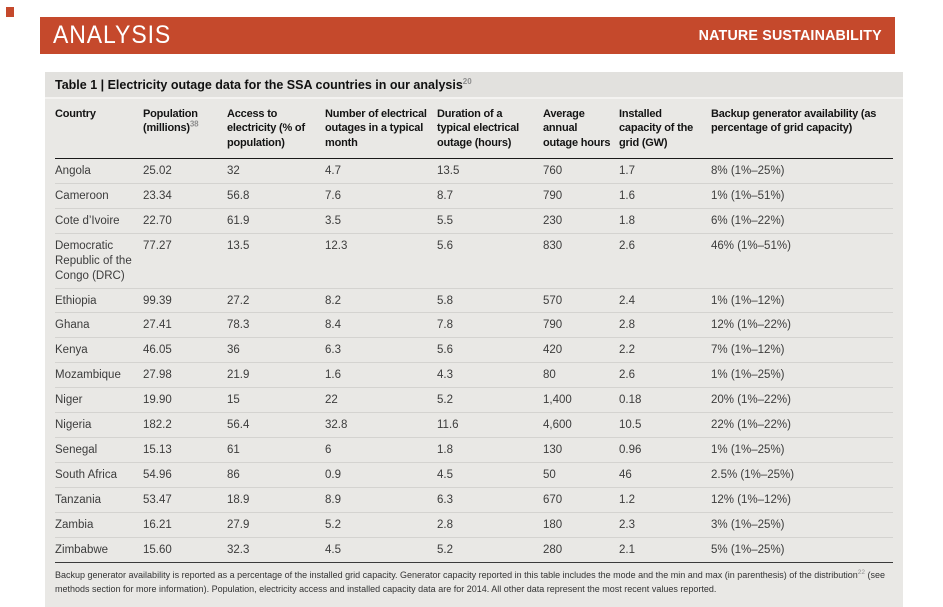 This screenshot has height=607, width=943. I want to click on cell-outage-duration: 8.7, so click(490, 195).